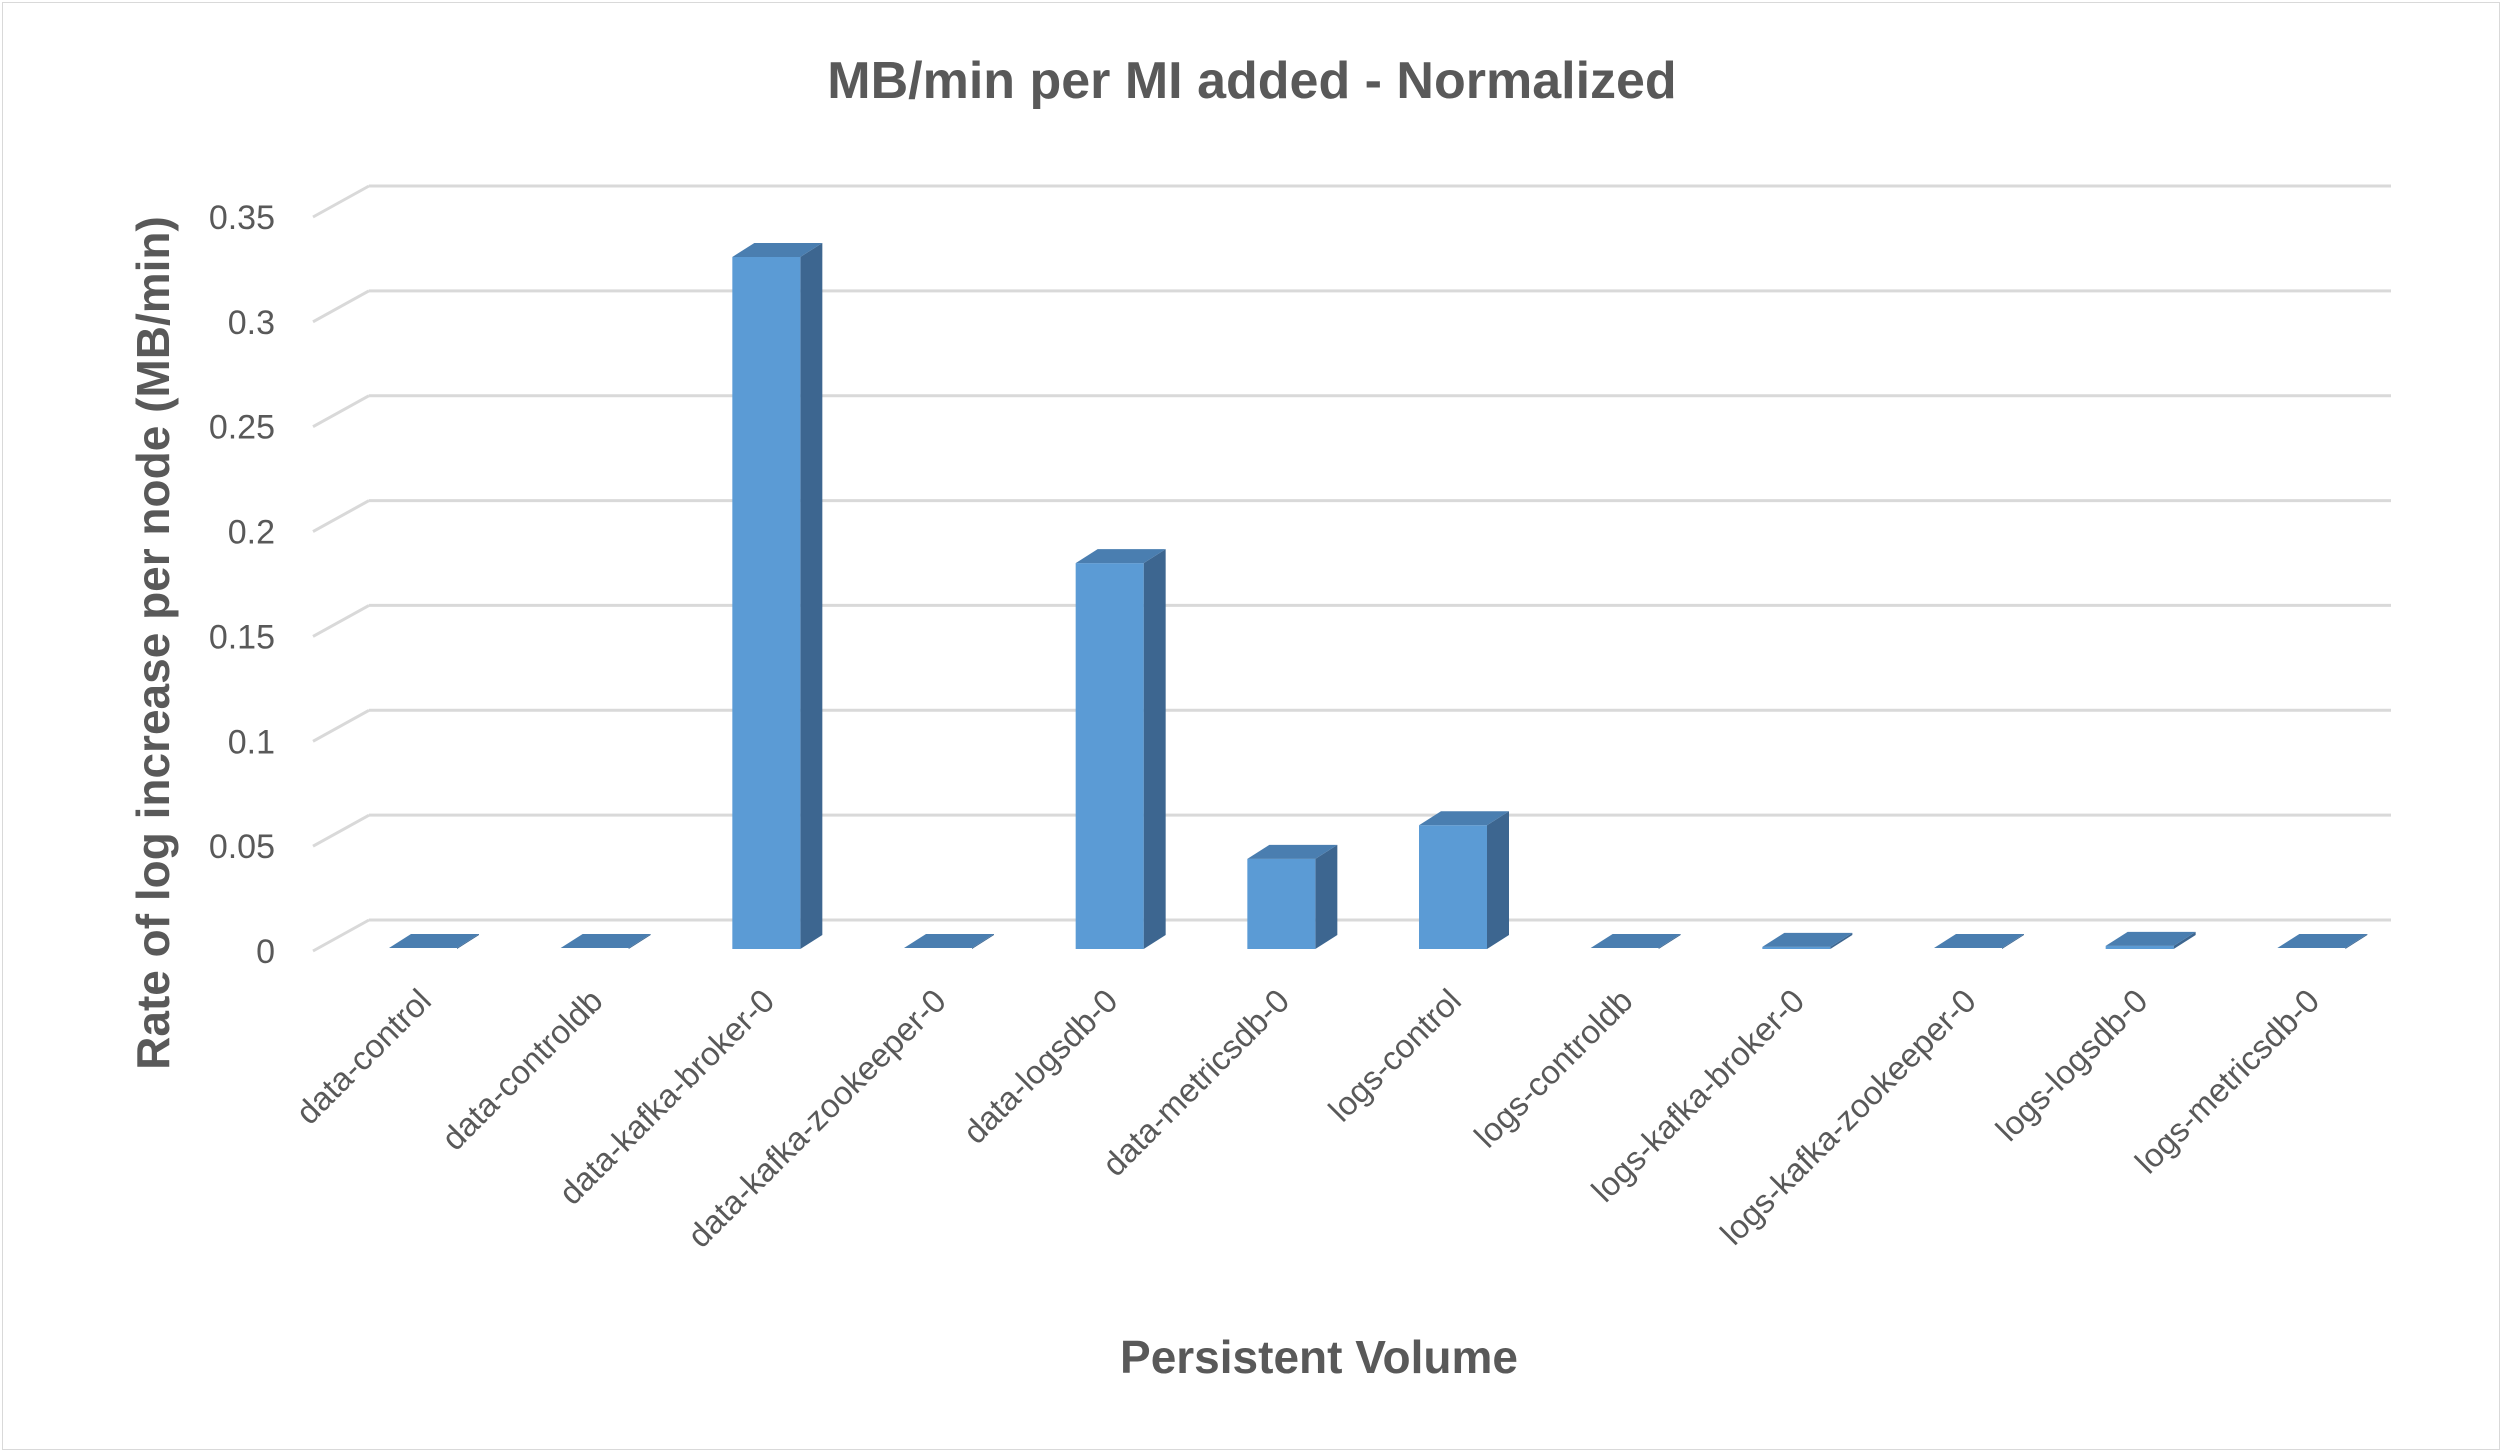 Image resolution: width=2504 pixels, height=1456 pixels. Describe the element at coordinates (1040, 1066) in the screenshot. I see `x-tick-label: data-logsdb-0` at that location.